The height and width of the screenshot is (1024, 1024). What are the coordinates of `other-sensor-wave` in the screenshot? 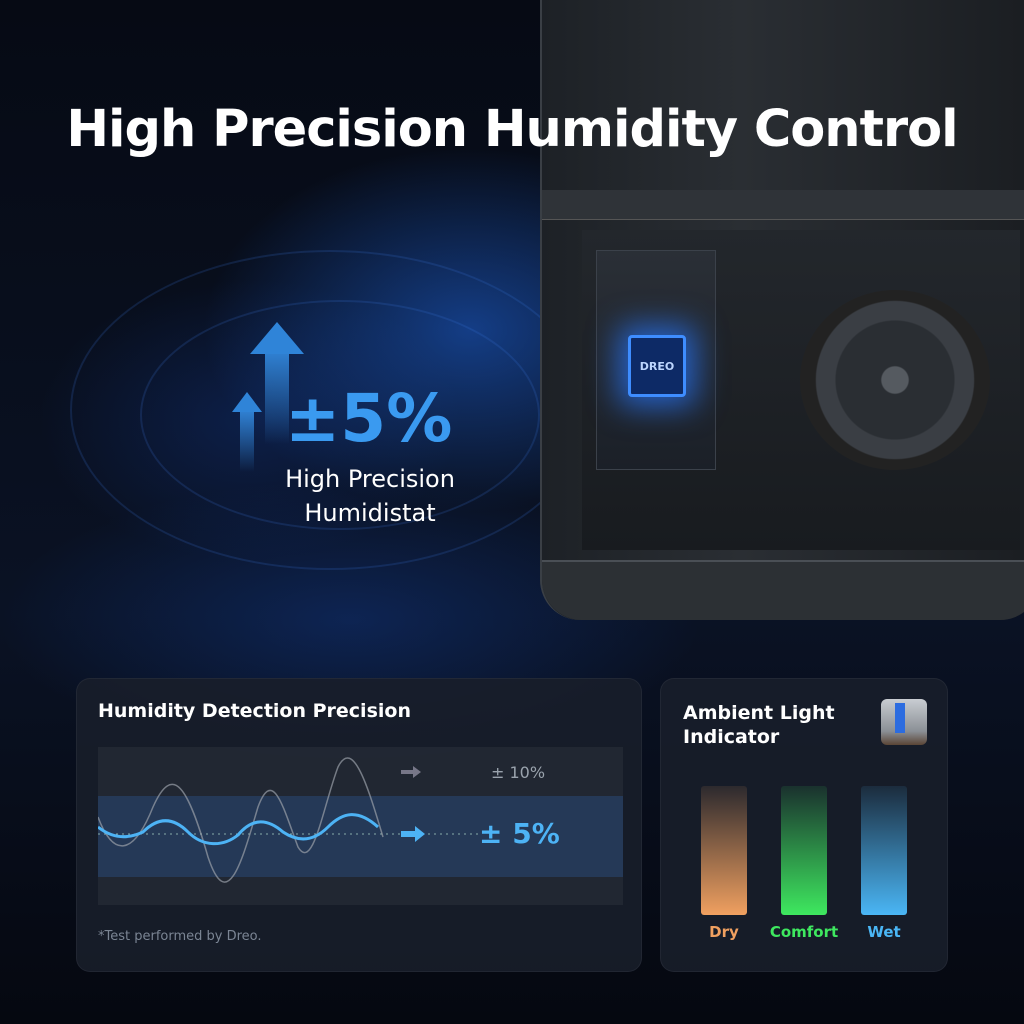 It's located at (241, 820).